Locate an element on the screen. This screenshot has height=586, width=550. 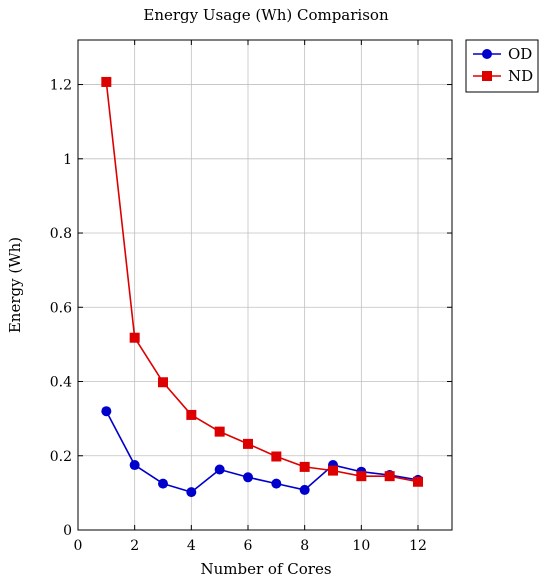
legend-box is located at coordinates (502, 66).